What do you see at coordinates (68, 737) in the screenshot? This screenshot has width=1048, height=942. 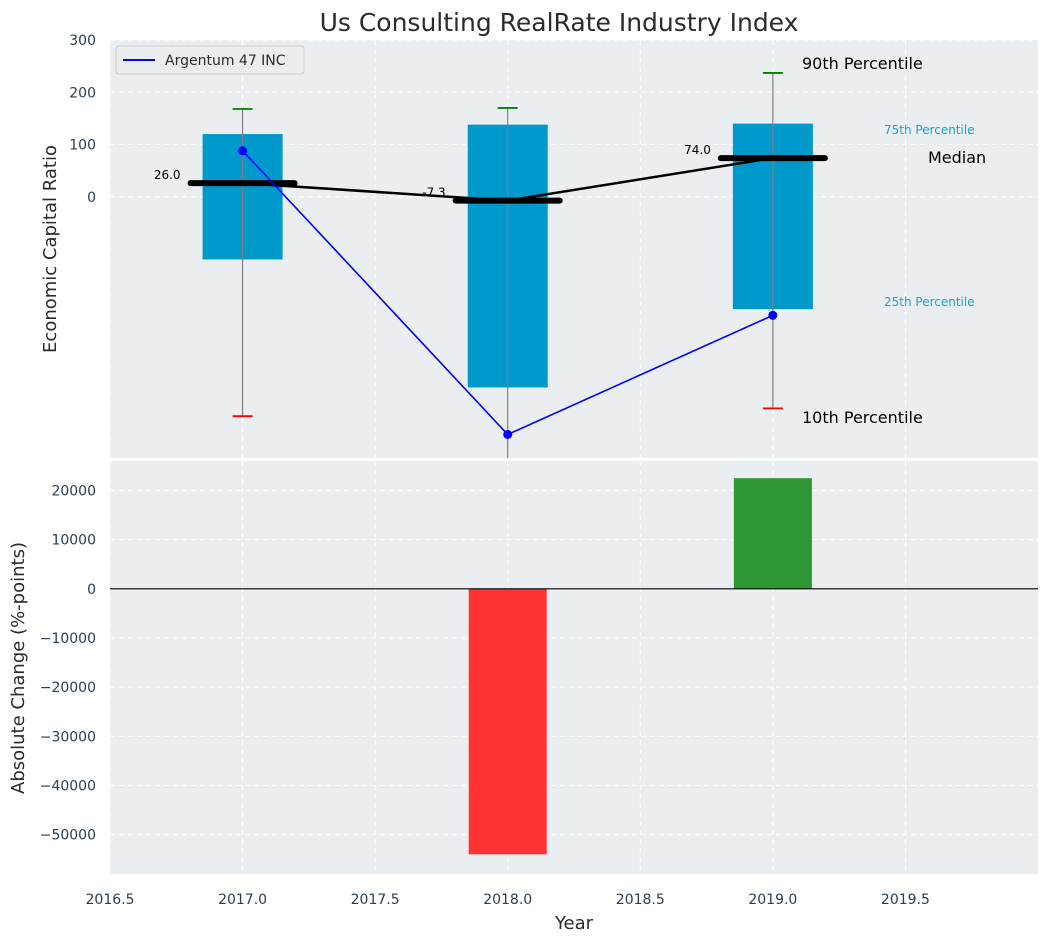 I see `bottom-y-tick-label: −30000` at bounding box center [68, 737].